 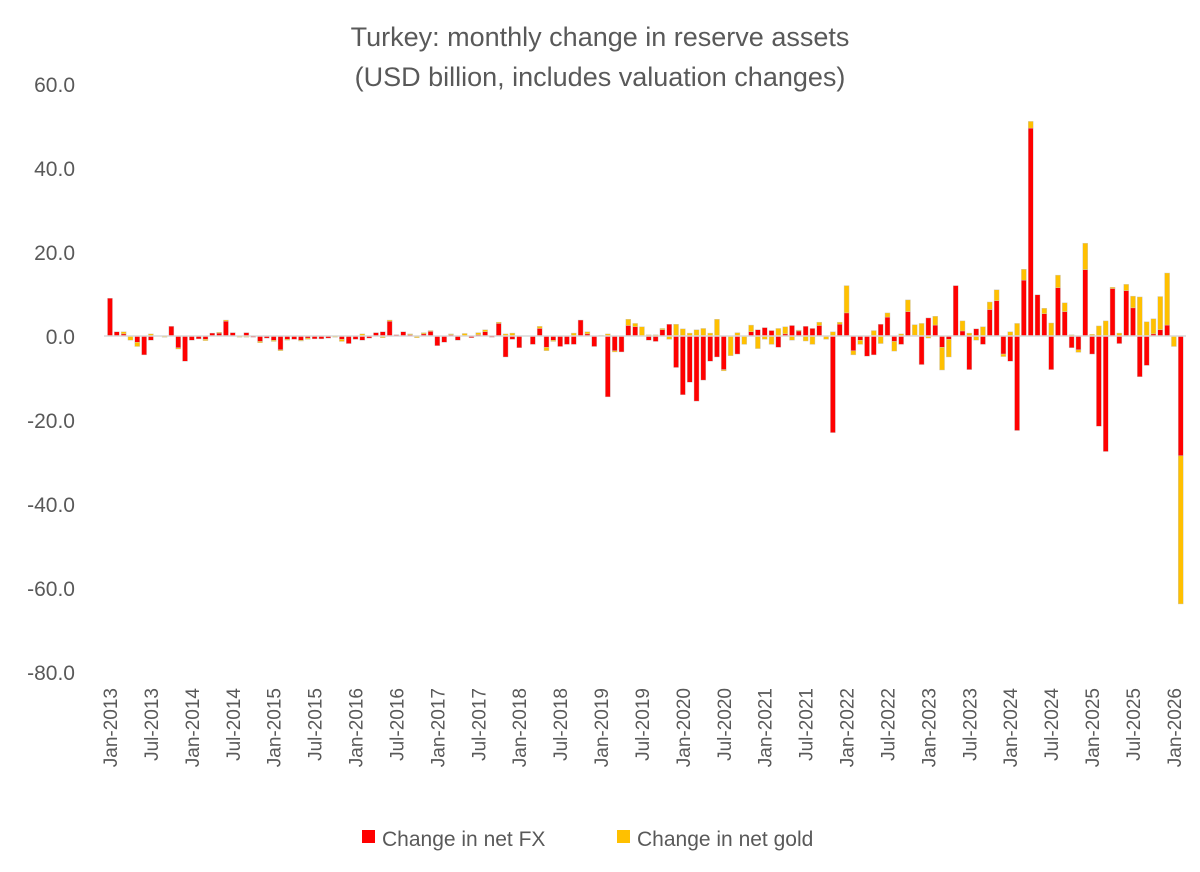 What do you see at coordinates (368, 836) in the screenshot?
I see `legend-swatch-fx` at bounding box center [368, 836].